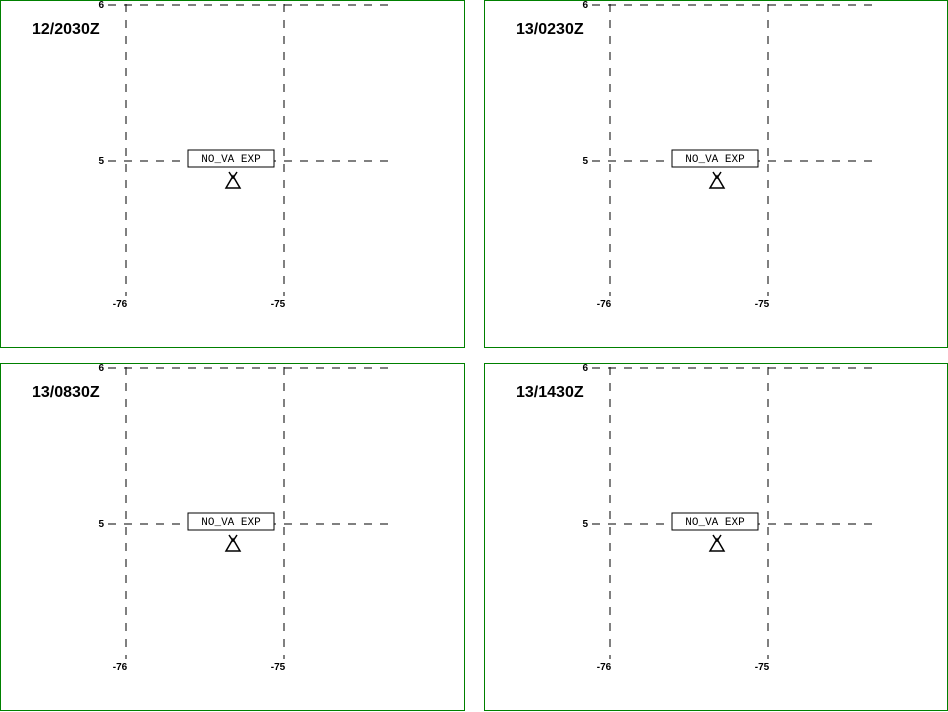  What do you see at coordinates (66, 29) in the screenshot?
I see `valid-time: 12/2030Z` at bounding box center [66, 29].